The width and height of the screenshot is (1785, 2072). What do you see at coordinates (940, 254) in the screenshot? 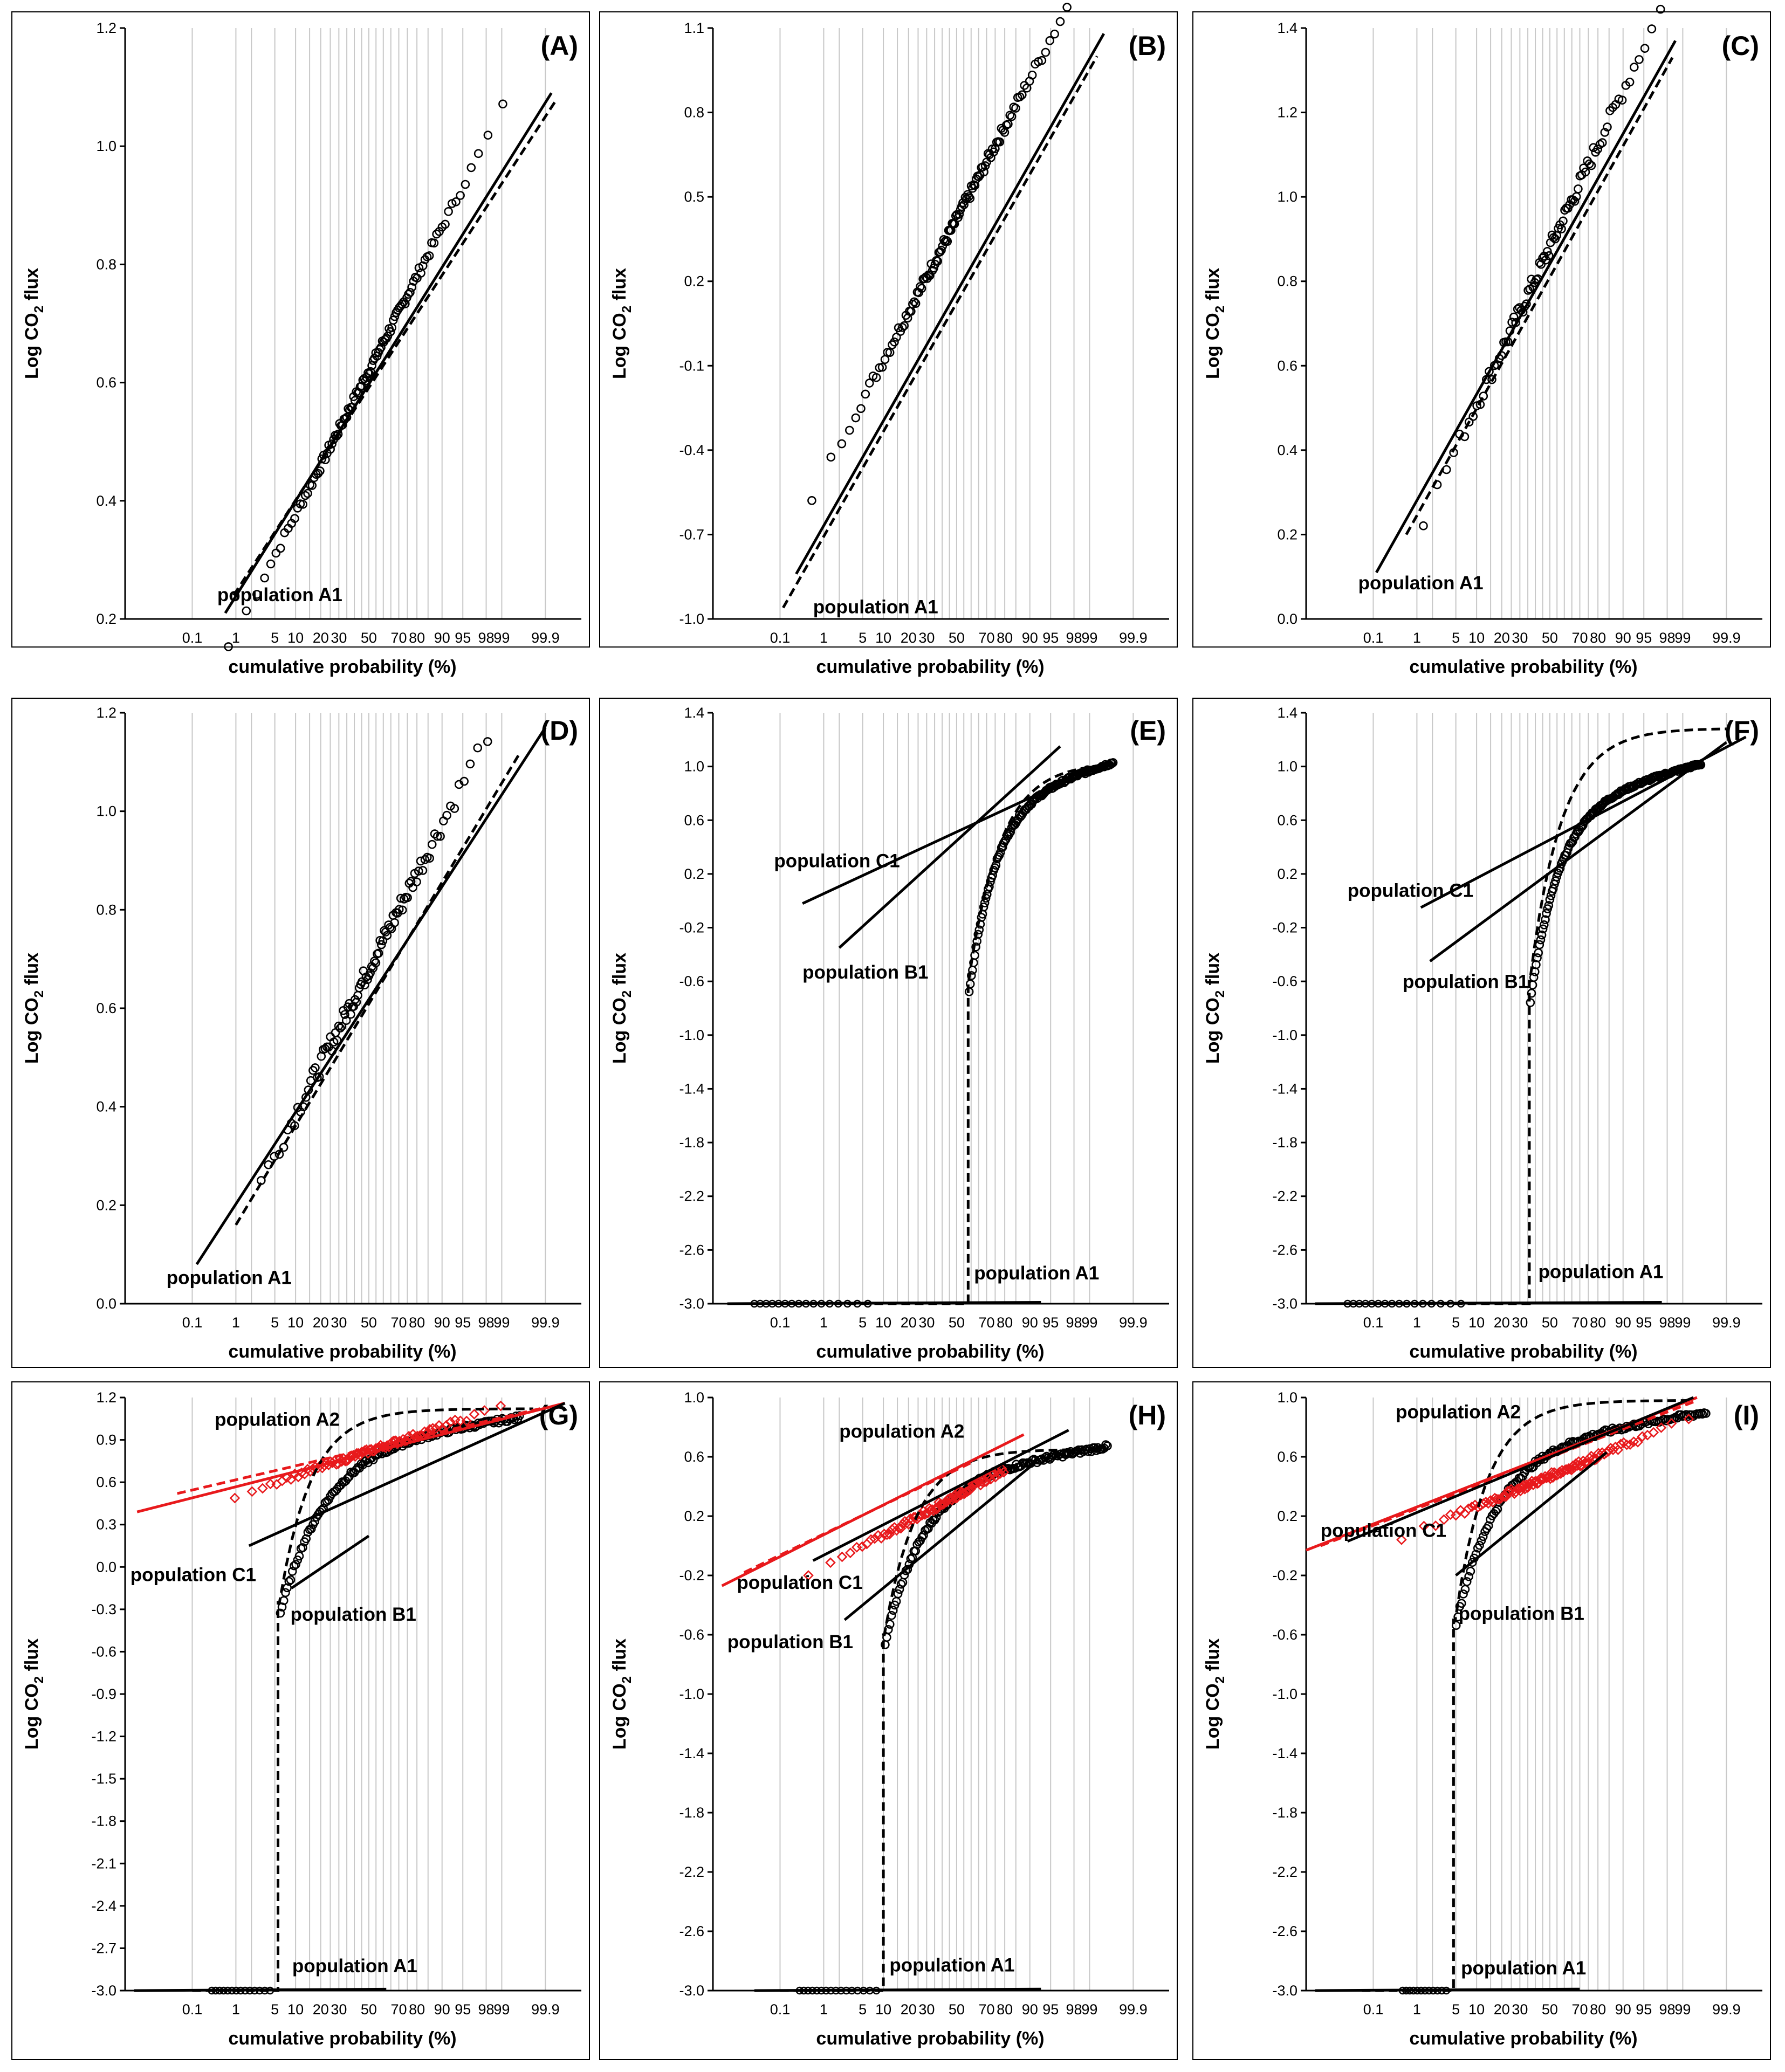
I see `data-points` at bounding box center [940, 254].